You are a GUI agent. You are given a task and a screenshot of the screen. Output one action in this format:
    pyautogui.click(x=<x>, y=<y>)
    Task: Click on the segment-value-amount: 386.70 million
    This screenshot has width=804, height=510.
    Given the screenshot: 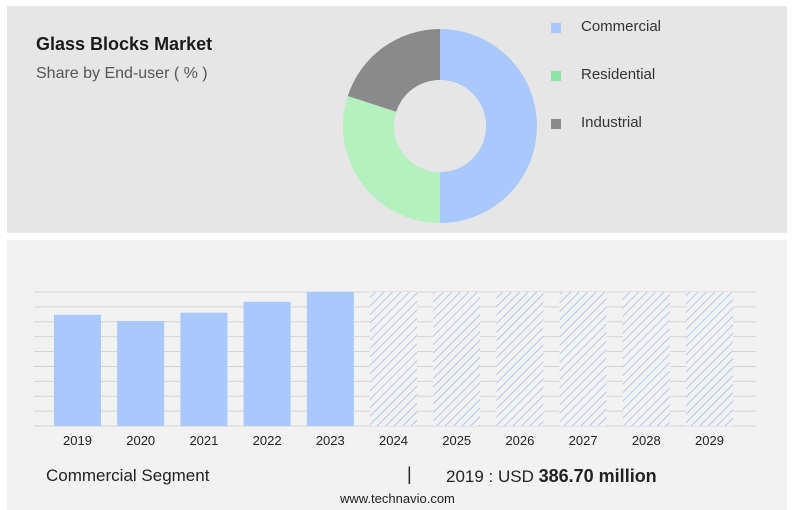 What is the action you would take?
    pyautogui.click(x=597, y=476)
    